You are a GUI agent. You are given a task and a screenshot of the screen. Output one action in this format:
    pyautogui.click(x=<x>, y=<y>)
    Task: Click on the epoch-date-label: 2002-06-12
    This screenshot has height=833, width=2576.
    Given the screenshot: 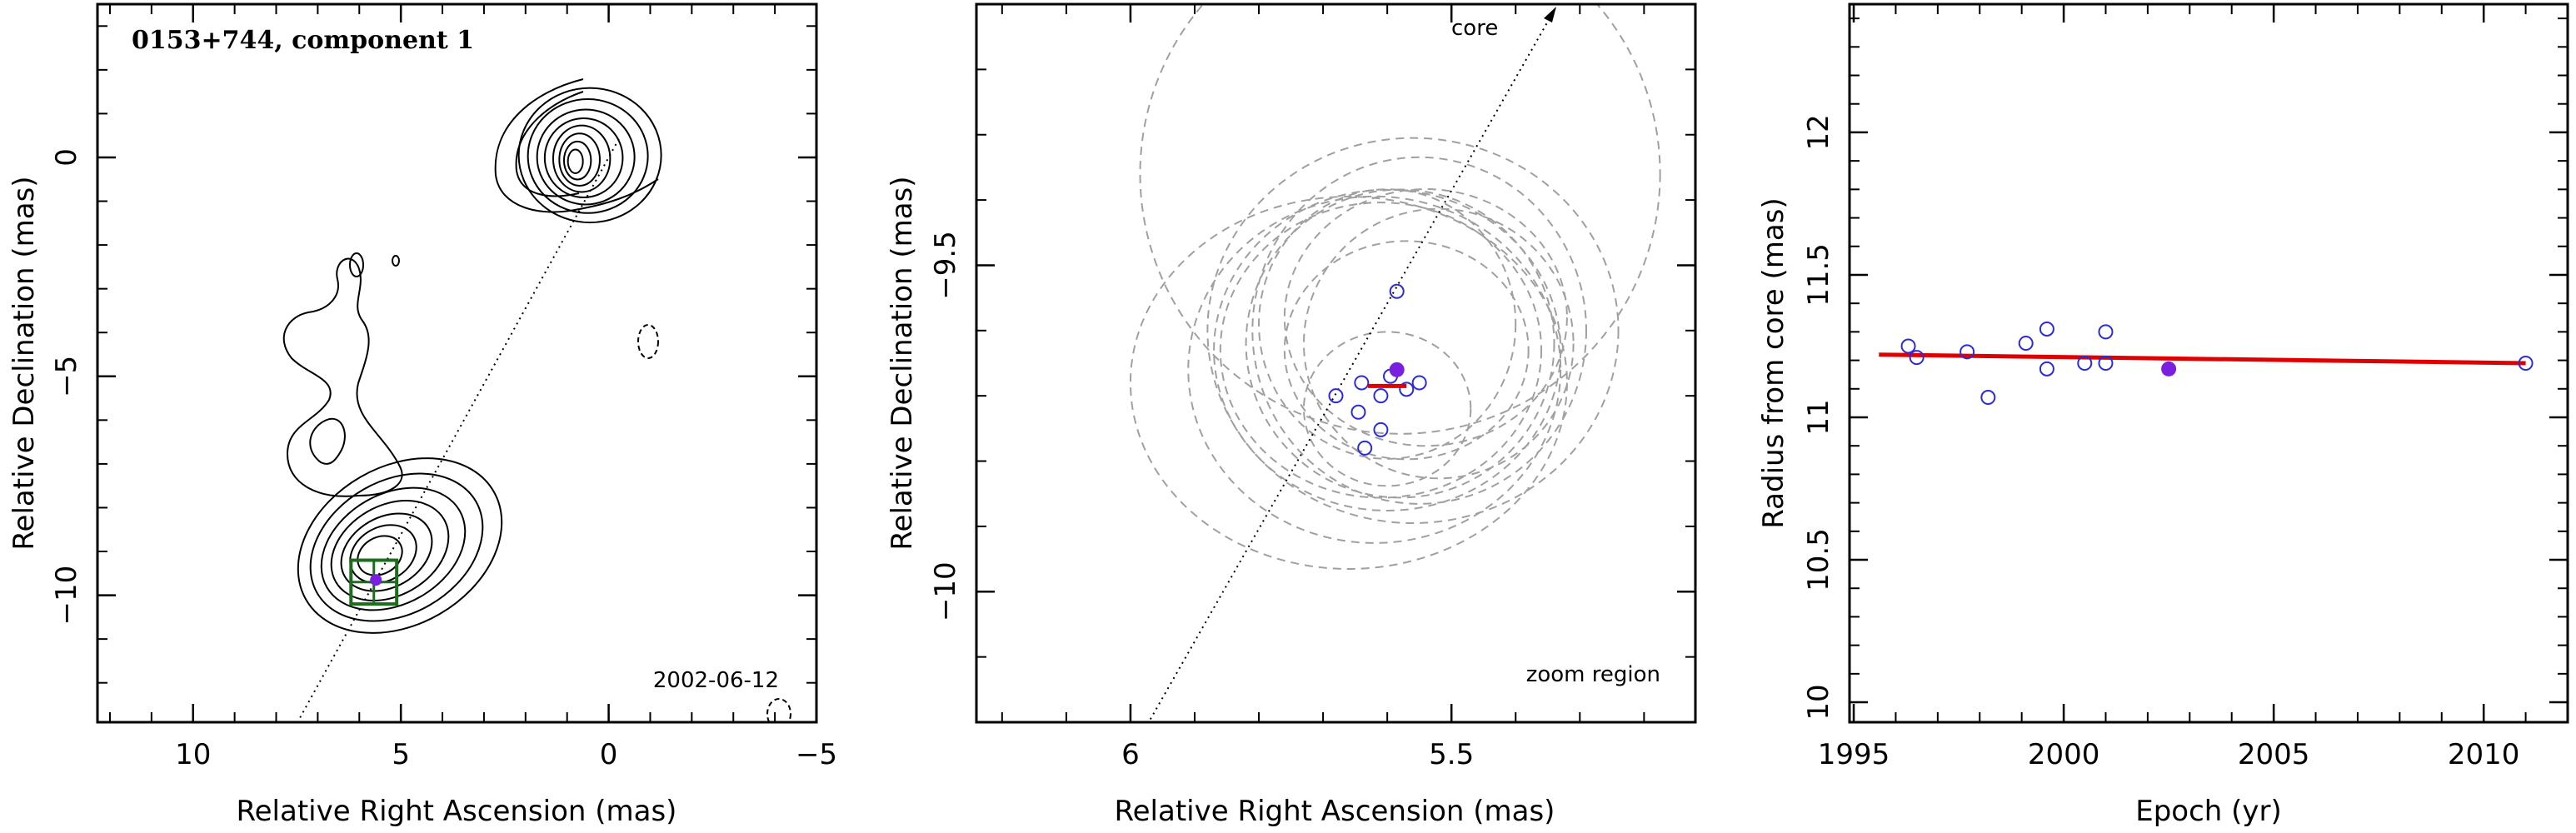 What is the action you would take?
    pyautogui.click(x=716, y=680)
    